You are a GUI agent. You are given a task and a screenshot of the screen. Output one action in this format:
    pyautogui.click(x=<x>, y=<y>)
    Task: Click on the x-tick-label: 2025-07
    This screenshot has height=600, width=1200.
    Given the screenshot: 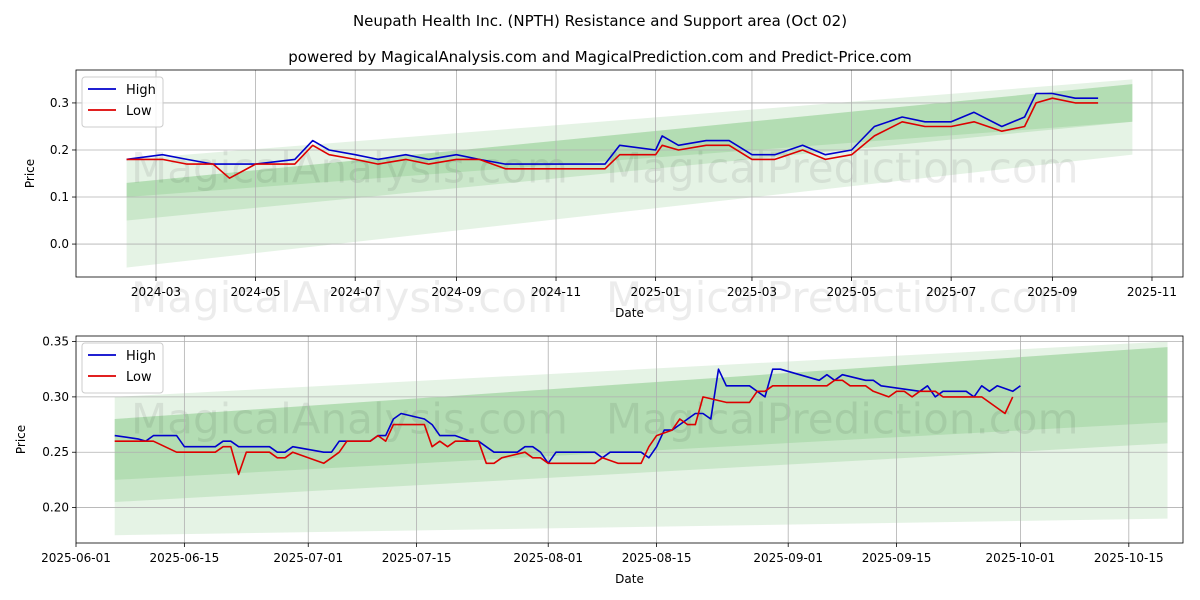 What is the action you would take?
    pyautogui.click(x=951, y=292)
    